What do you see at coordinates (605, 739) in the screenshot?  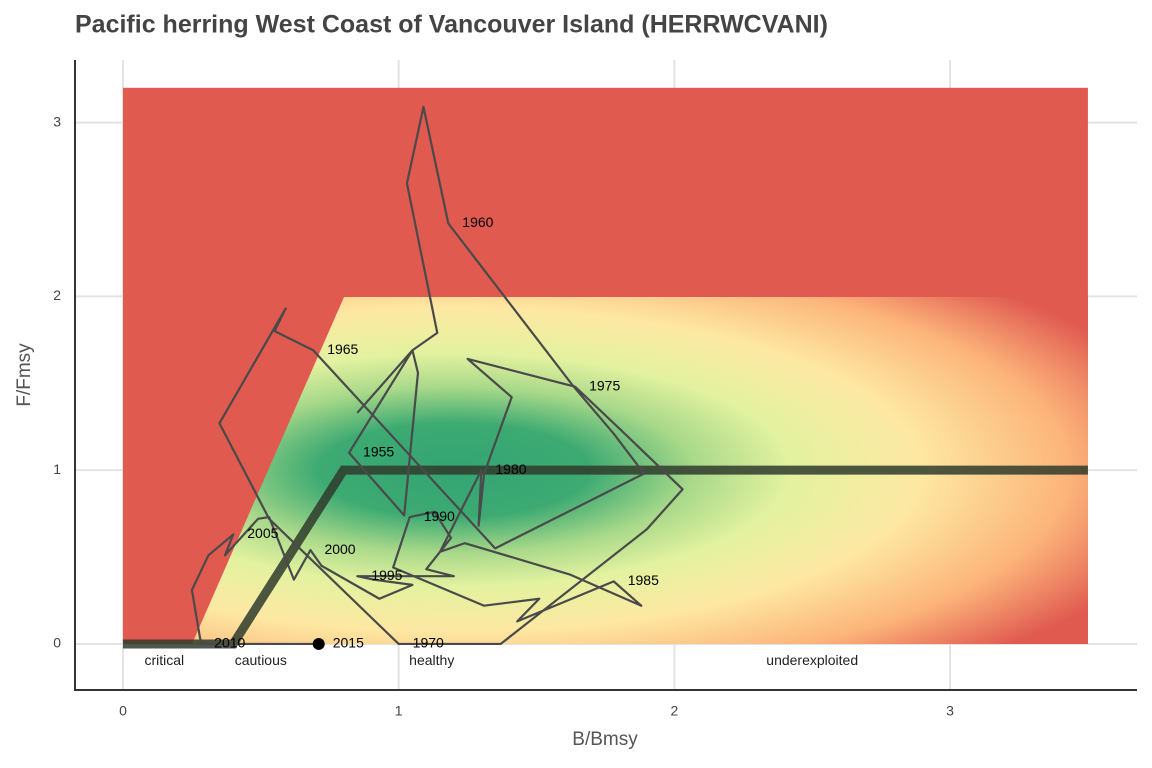 I see `x-axis-title: B/Bmsy` at bounding box center [605, 739].